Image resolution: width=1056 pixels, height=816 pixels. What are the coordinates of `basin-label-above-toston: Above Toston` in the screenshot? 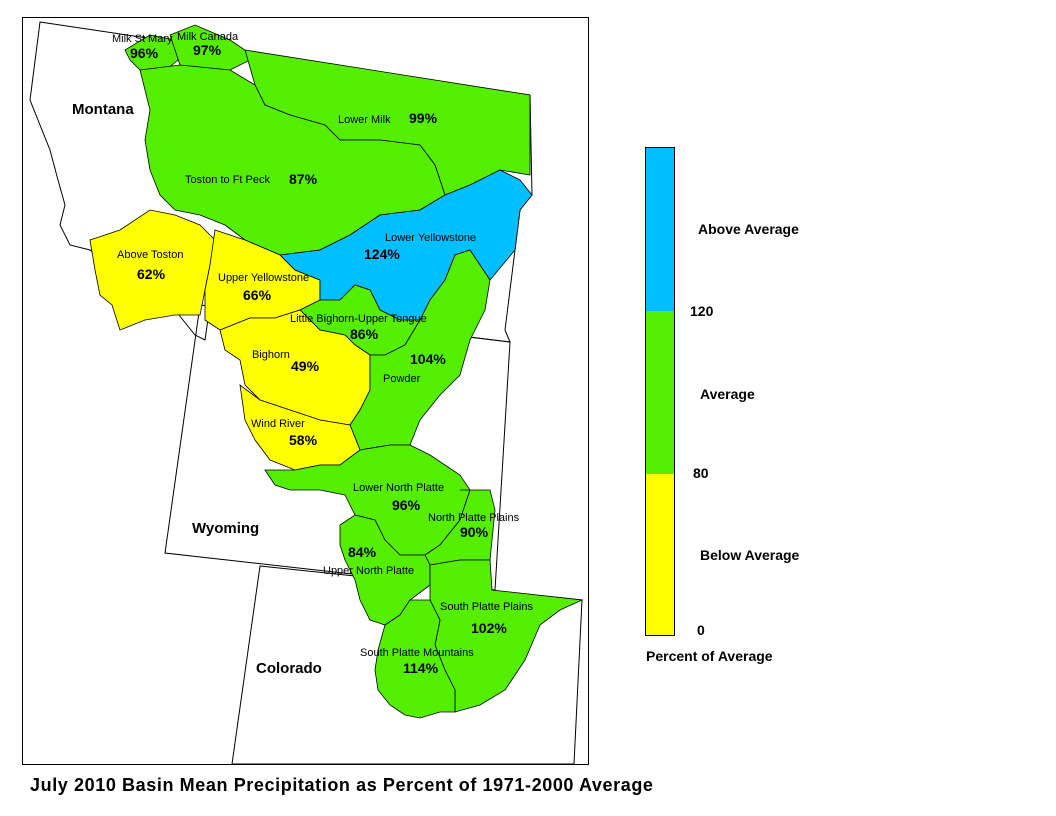 It's located at (150, 255).